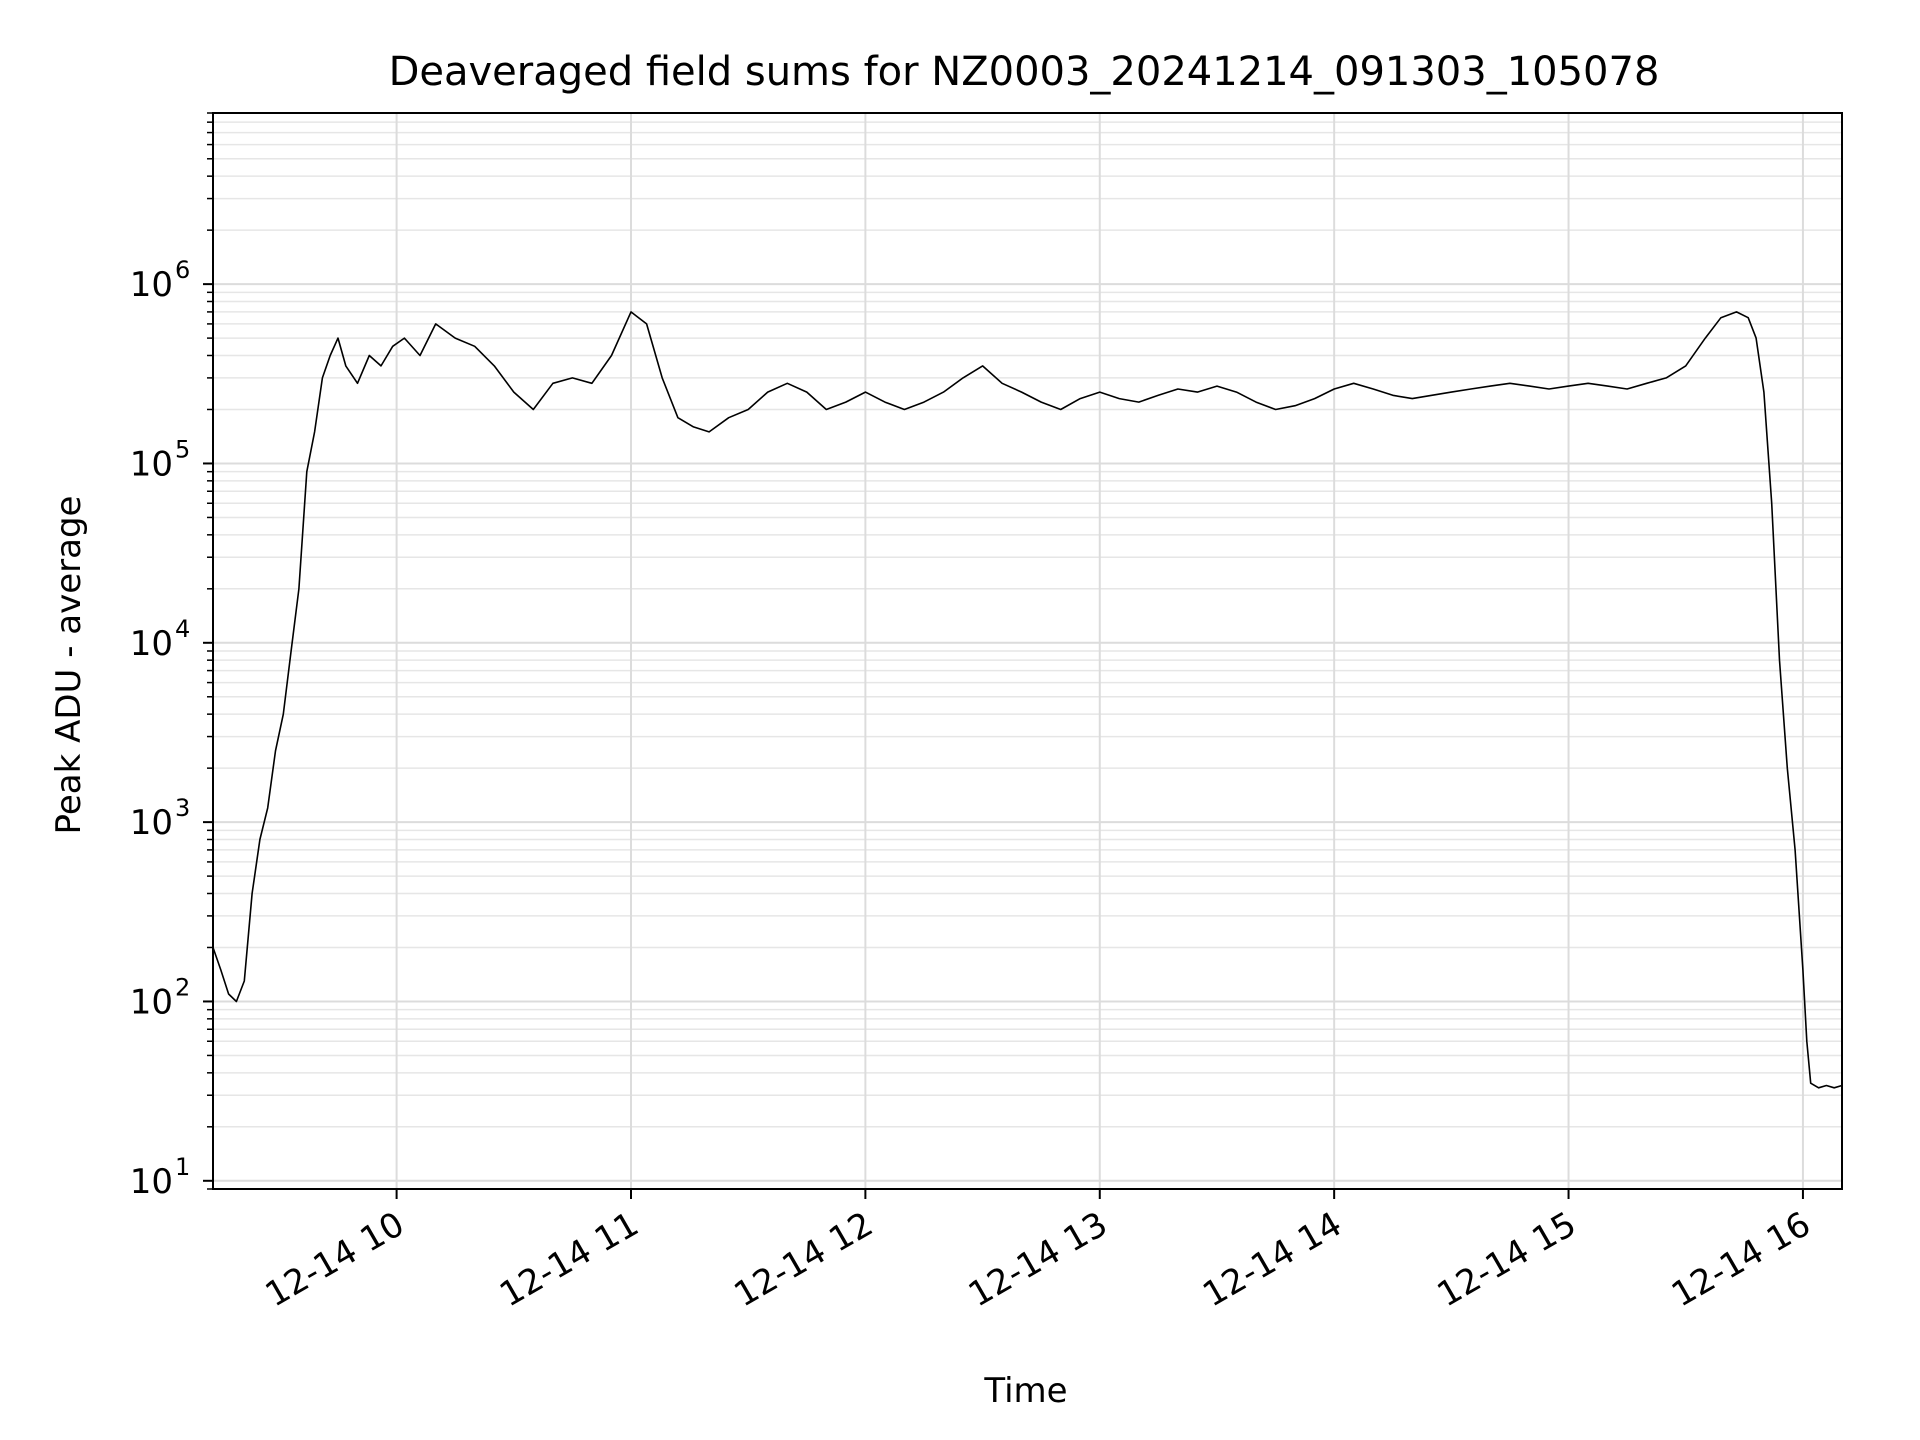 Image resolution: width=1920 pixels, height=1440 pixels. I want to click on y-axis-label: Peak ADU - average, so click(69, 665).